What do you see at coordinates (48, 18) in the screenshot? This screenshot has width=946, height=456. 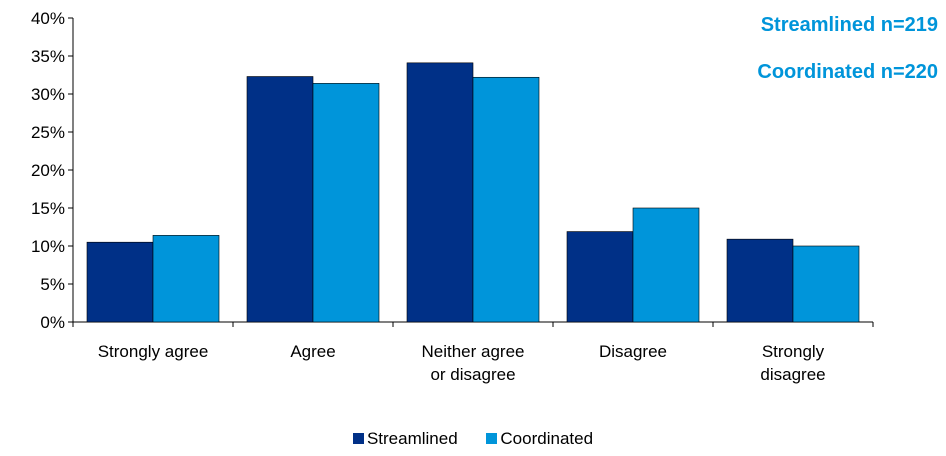 I see `y-tick-label: 40%` at bounding box center [48, 18].